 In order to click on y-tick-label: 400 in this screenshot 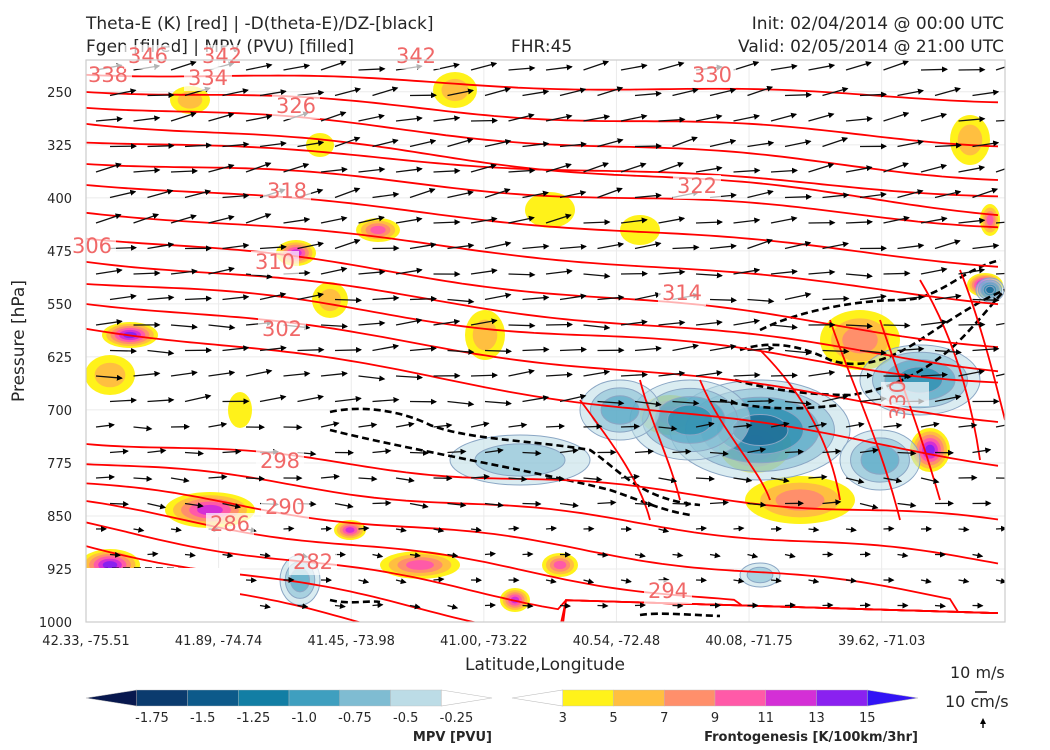, I will do `click(59, 199)`.